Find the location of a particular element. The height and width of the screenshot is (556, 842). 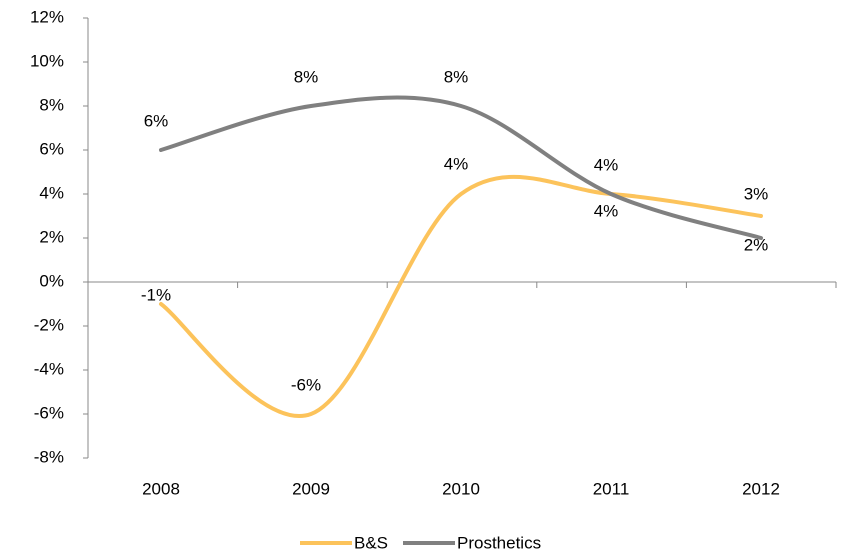

y-tick-label: 2% is located at coordinates (51, 236).